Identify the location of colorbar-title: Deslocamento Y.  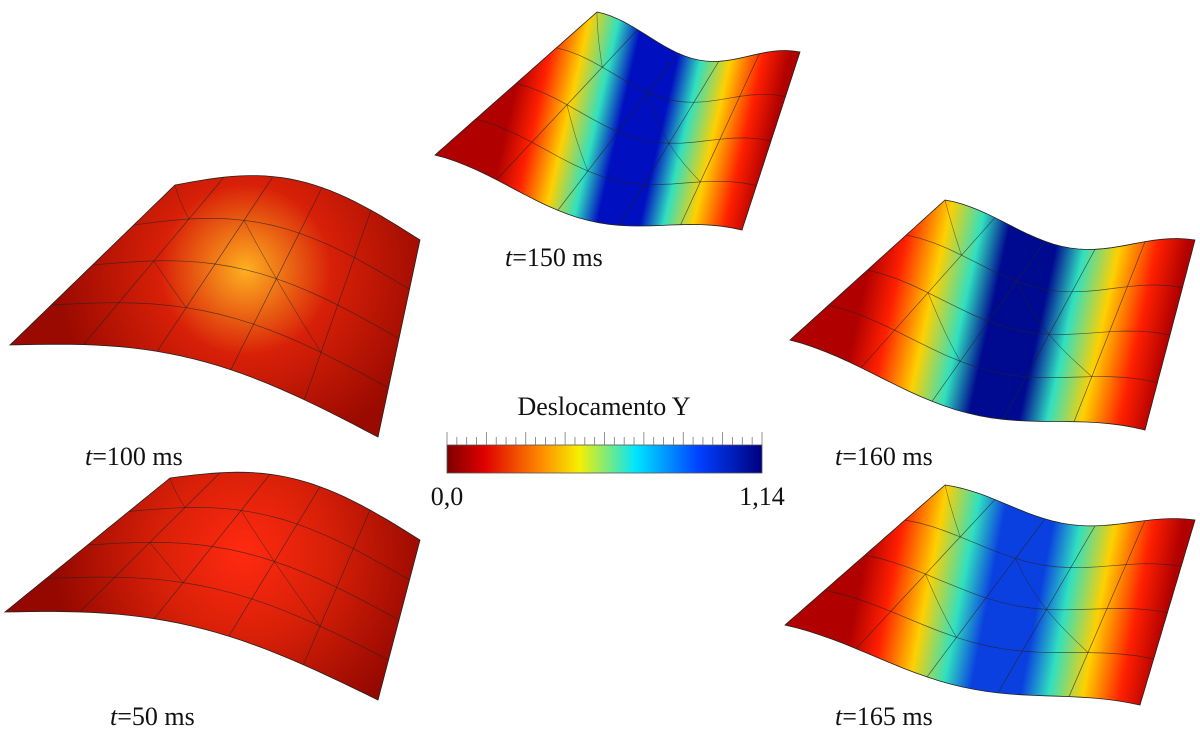
(603, 406).